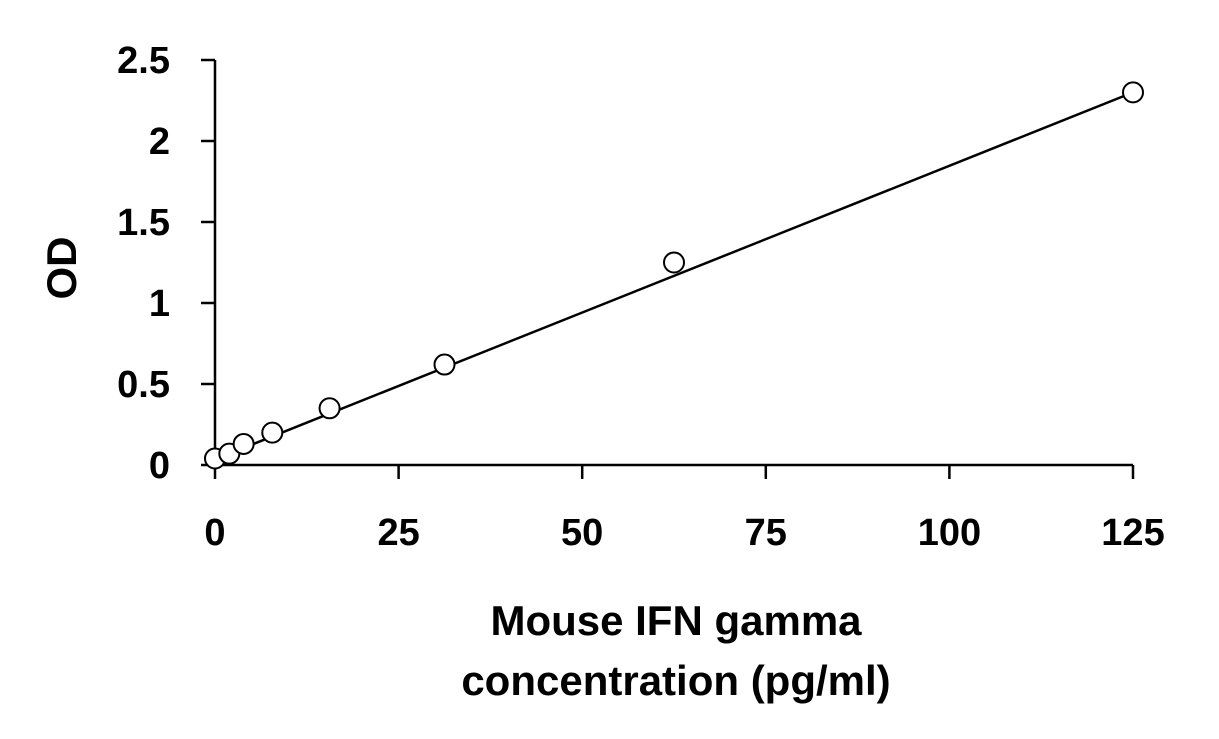  What do you see at coordinates (676, 620) in the screenshot?
I see `x-axis-title-line: Mouse IFN gamma` at bounding box center [676, 620].